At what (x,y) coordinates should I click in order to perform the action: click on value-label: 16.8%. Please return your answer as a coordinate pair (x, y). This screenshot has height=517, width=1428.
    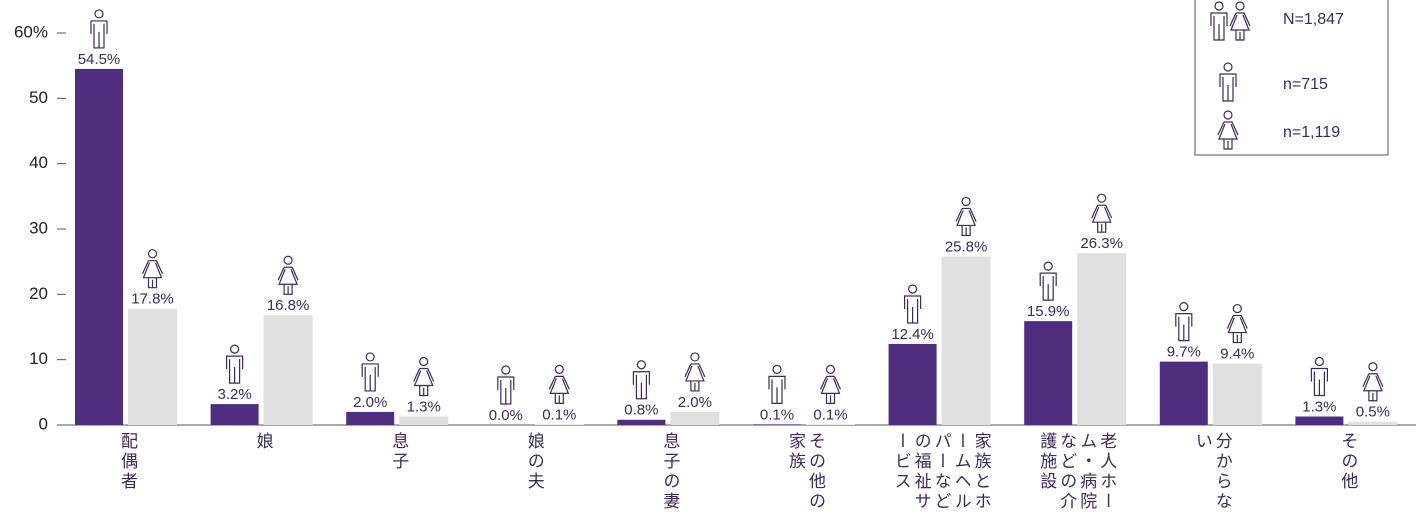
    Looking at the image, I should click on (288, 305).